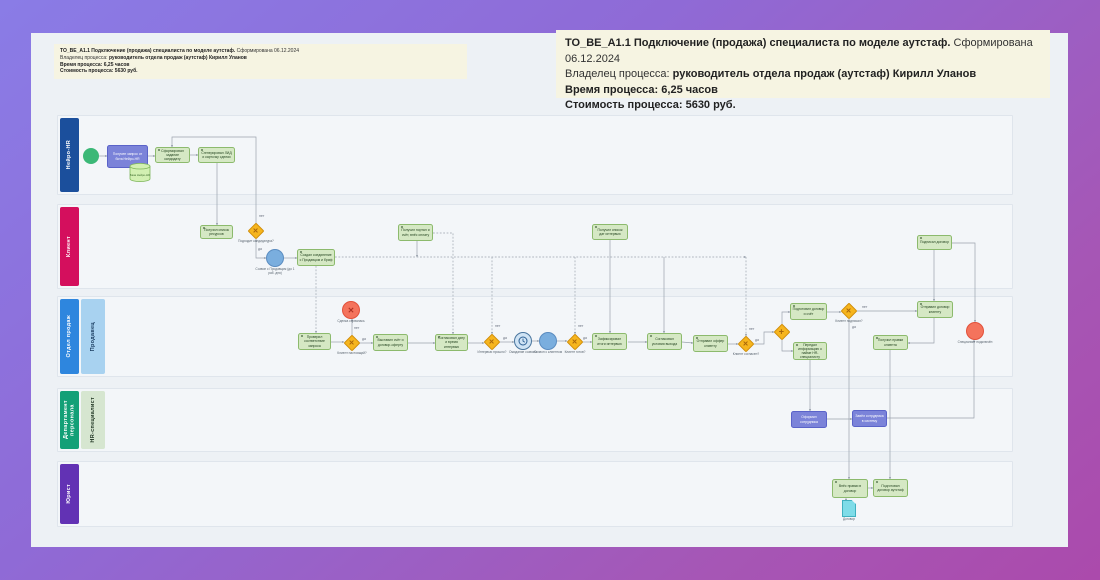 The image size is (1100, 580). I want to click on timer-event-icon, so click(523, 341).